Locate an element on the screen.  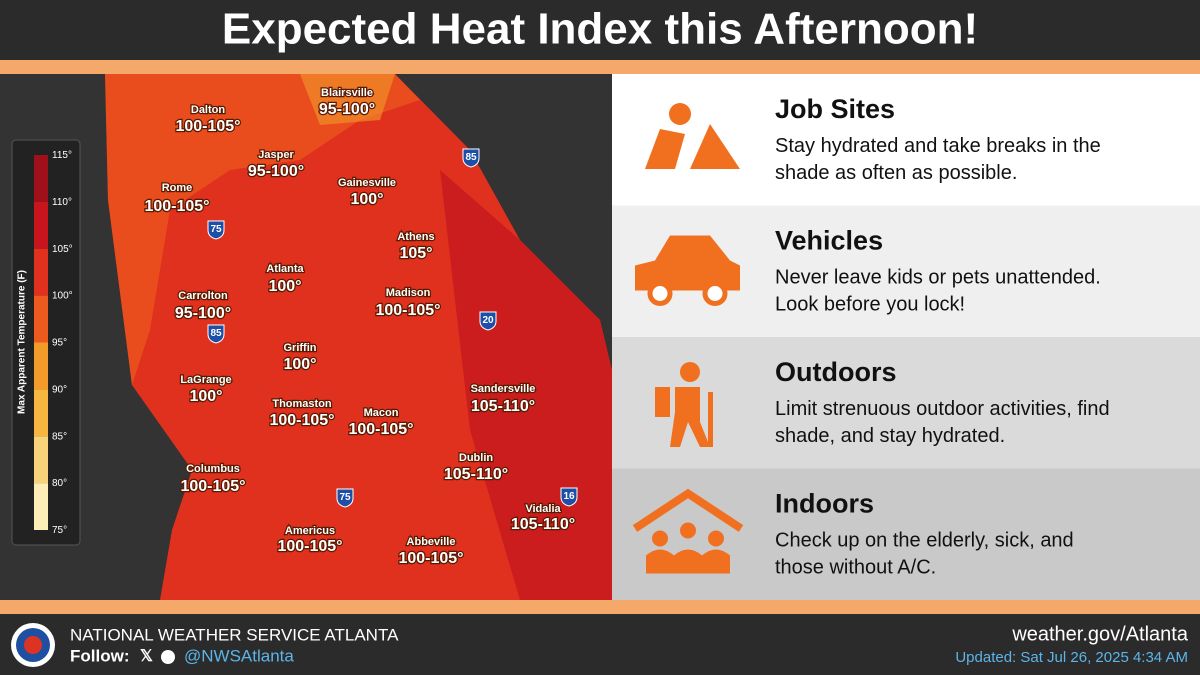
panel-text: shade as often as possible. is located at coordinates (896, 173).